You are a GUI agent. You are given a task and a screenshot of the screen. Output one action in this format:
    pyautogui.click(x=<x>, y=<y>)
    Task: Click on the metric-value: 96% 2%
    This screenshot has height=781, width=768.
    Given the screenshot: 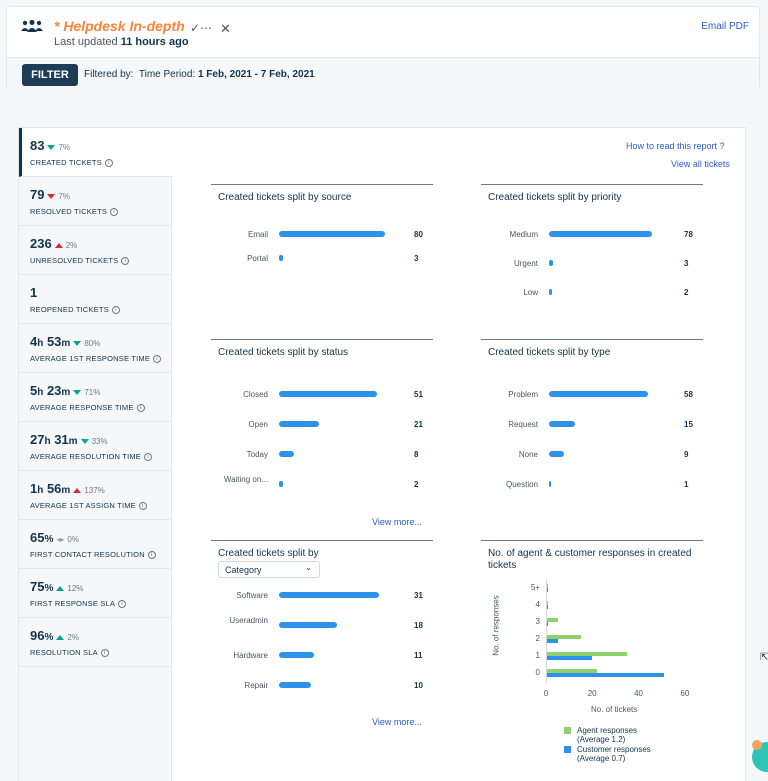 What is the action you would take?
    pyautogui.click(x=54, y=635)
    